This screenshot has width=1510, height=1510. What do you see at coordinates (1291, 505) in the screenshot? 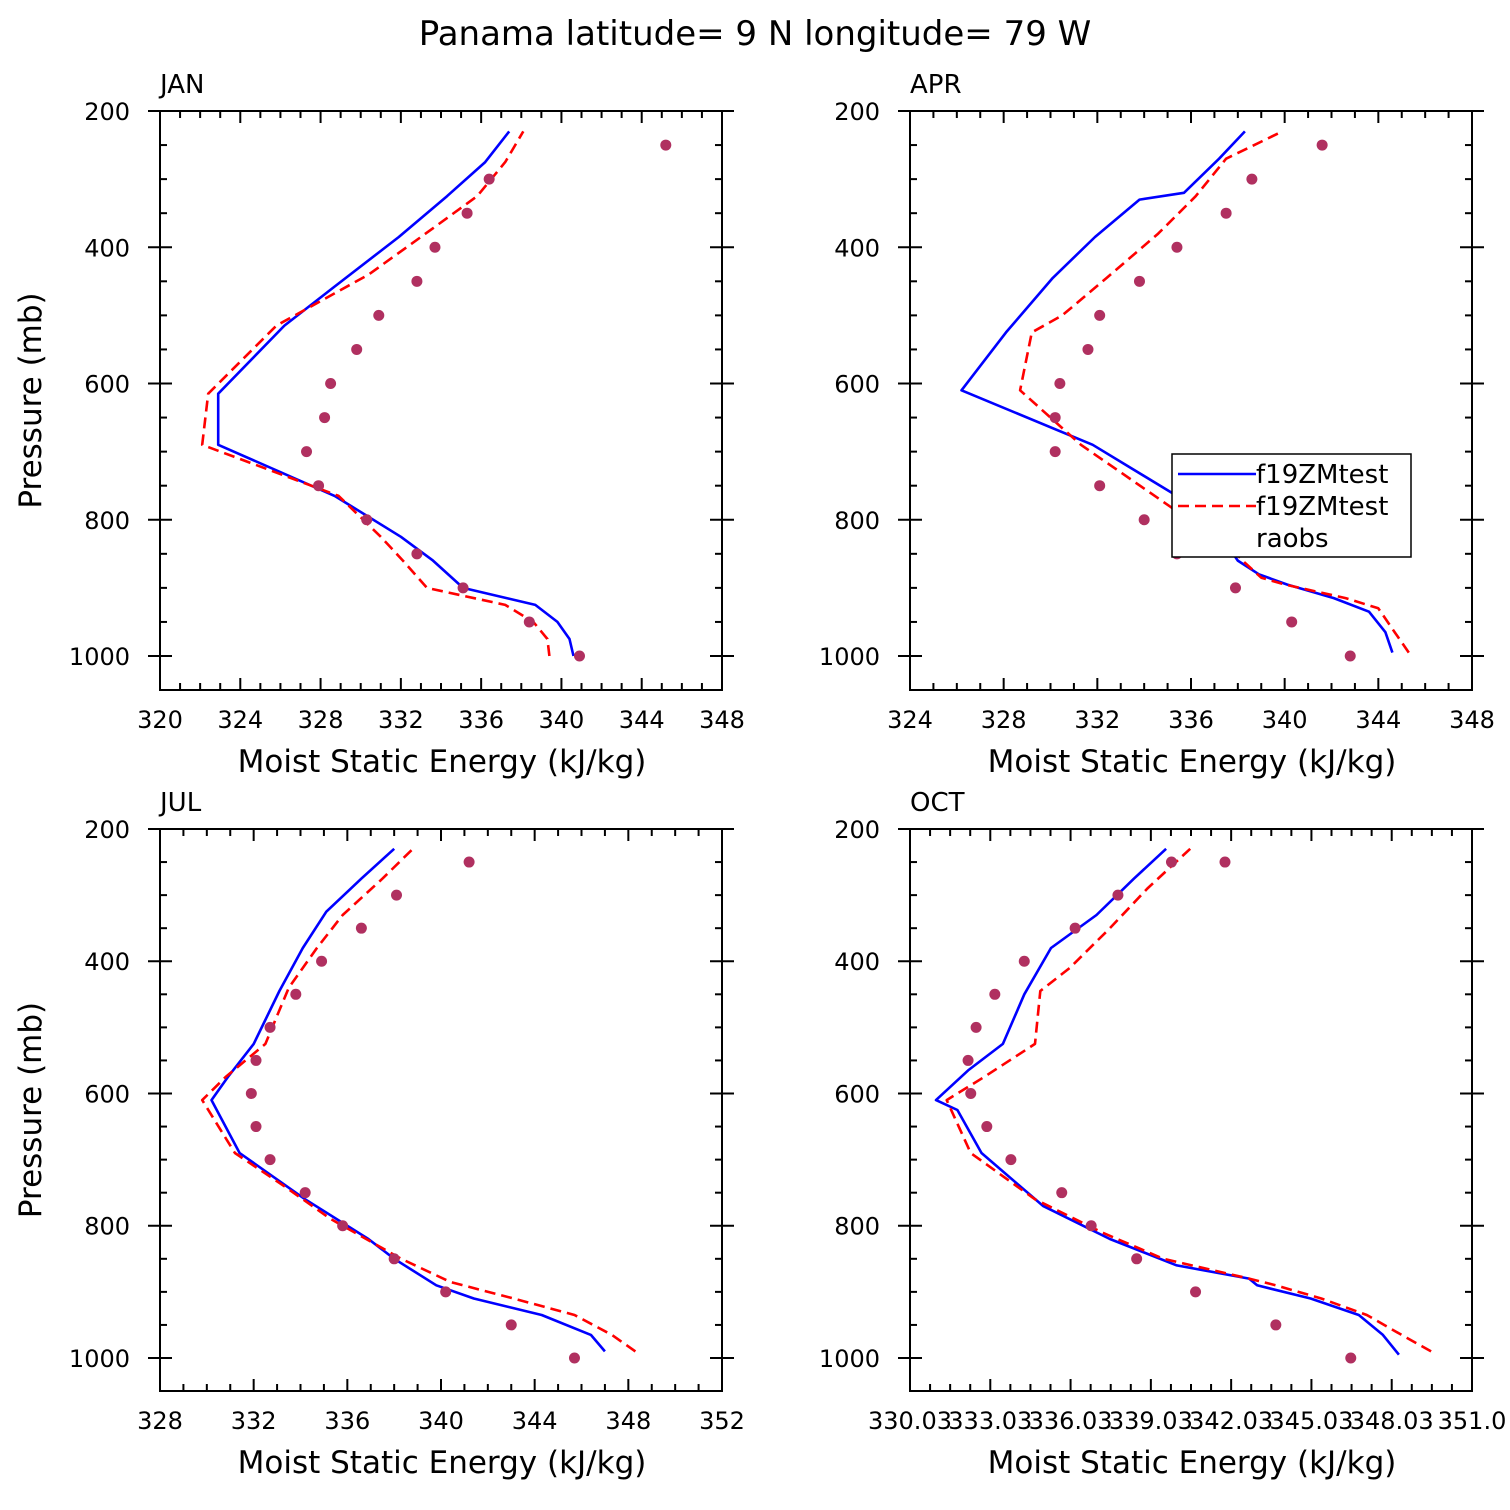
I see `legend-box` at bounding box center [1291, 505].